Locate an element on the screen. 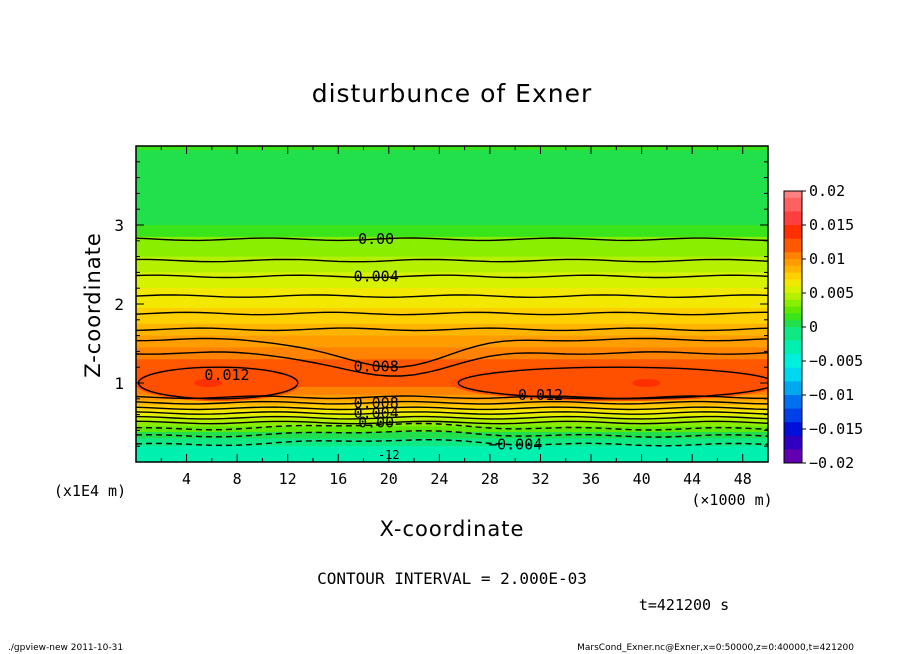 This screenshot has width=904, height=654. time-label: t=421200 s is located at coordinates (684, 605).